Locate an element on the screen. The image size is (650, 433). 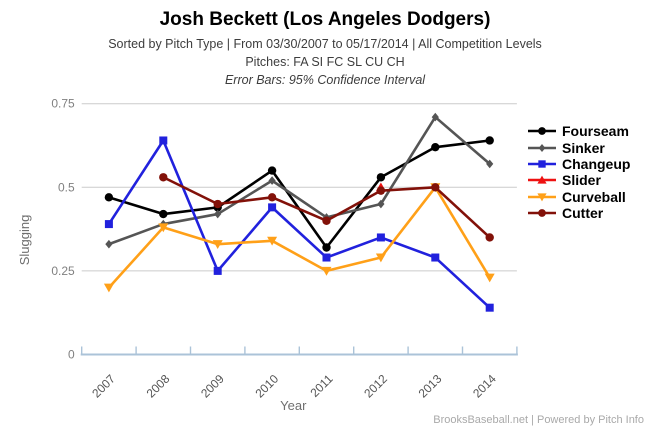
legend-item-slider: Slider is located at coordinates (578, 180).